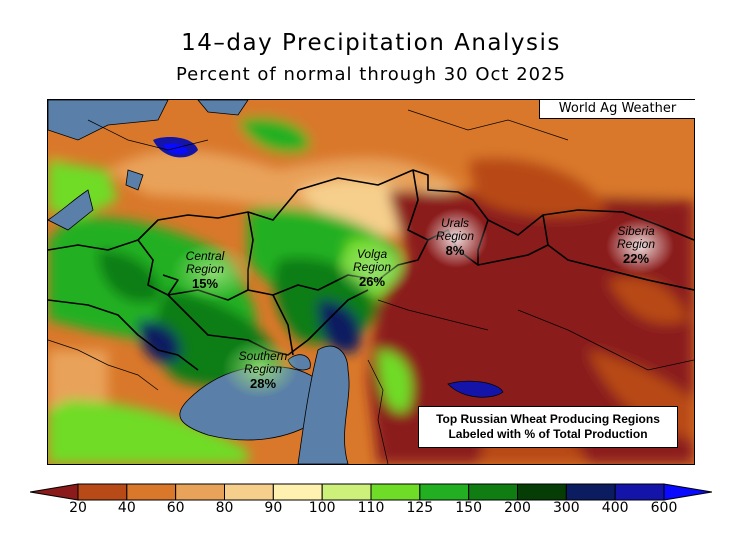 The height and width of the screenshot is (554, 742). What do you see at coordinates (371, 508) in the screenshot?
I see `scale-tick-label: 110` at bounding box center [371, 508].